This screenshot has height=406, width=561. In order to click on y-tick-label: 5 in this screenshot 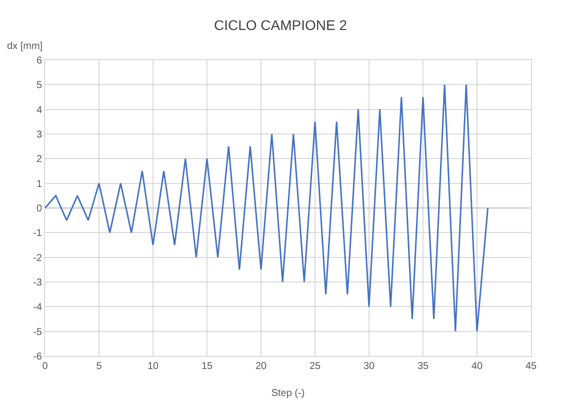, I will do `click(39, 86)`.